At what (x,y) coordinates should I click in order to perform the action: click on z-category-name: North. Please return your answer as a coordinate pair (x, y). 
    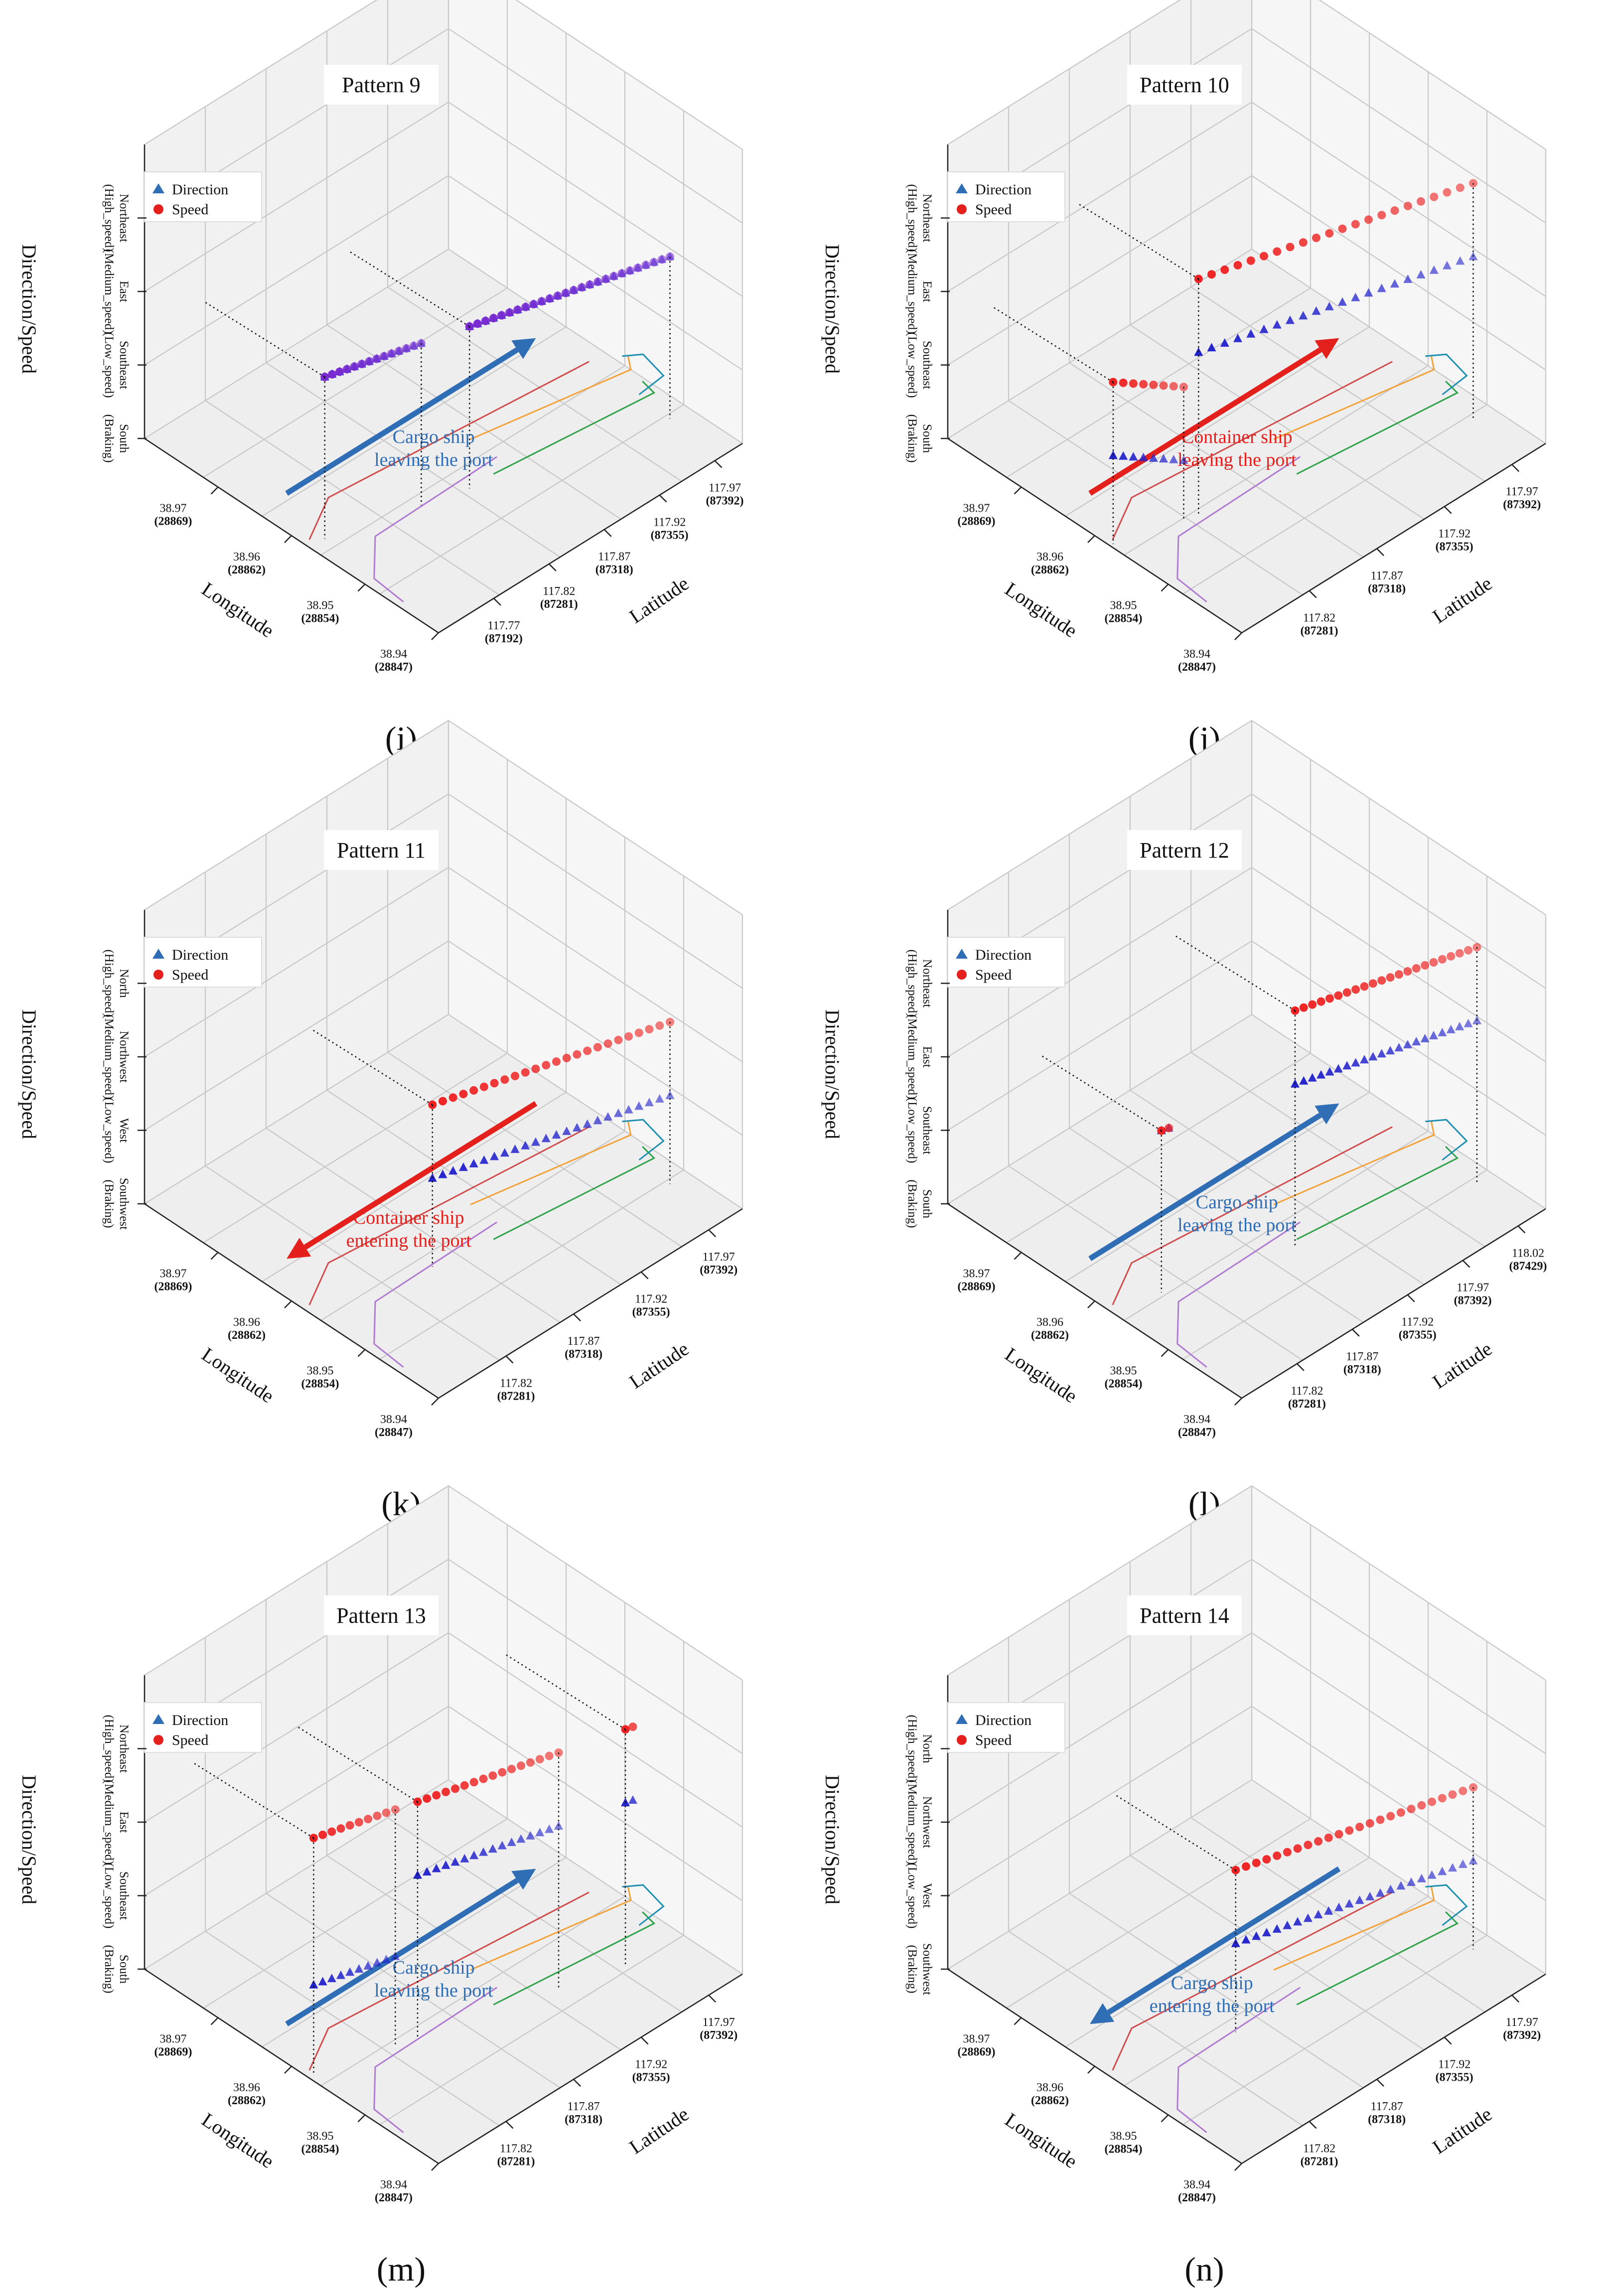
    Looking at the image, I should click on (124, 983).